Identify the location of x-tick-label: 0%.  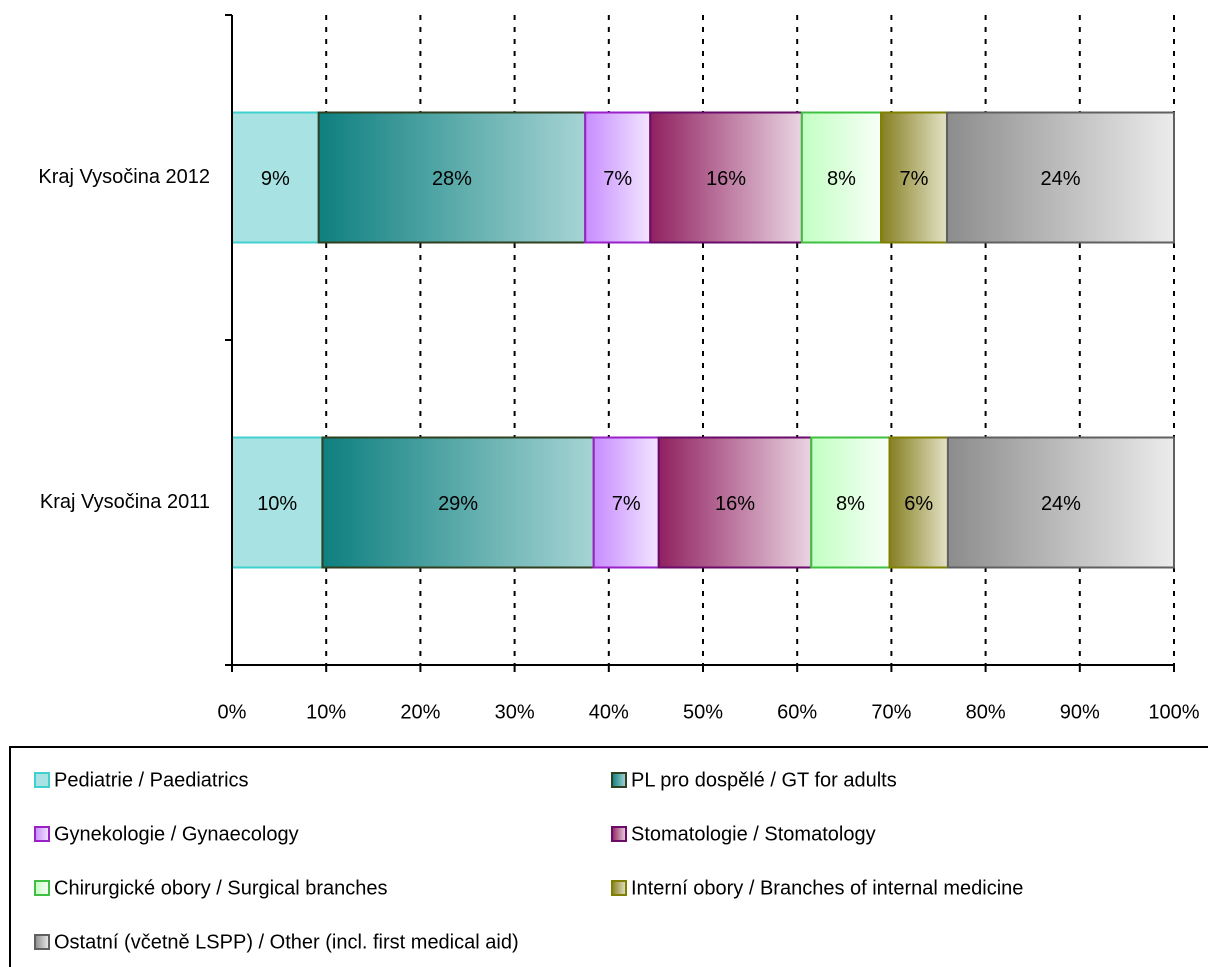
(232, 712).